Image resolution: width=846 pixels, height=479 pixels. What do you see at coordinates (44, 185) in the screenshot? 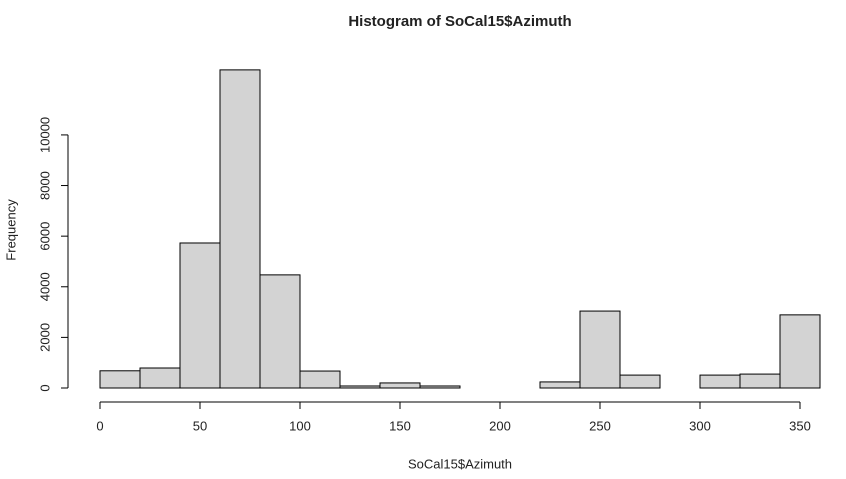
I see `y-tick-label: 8000` at bounding box center [44, 185].